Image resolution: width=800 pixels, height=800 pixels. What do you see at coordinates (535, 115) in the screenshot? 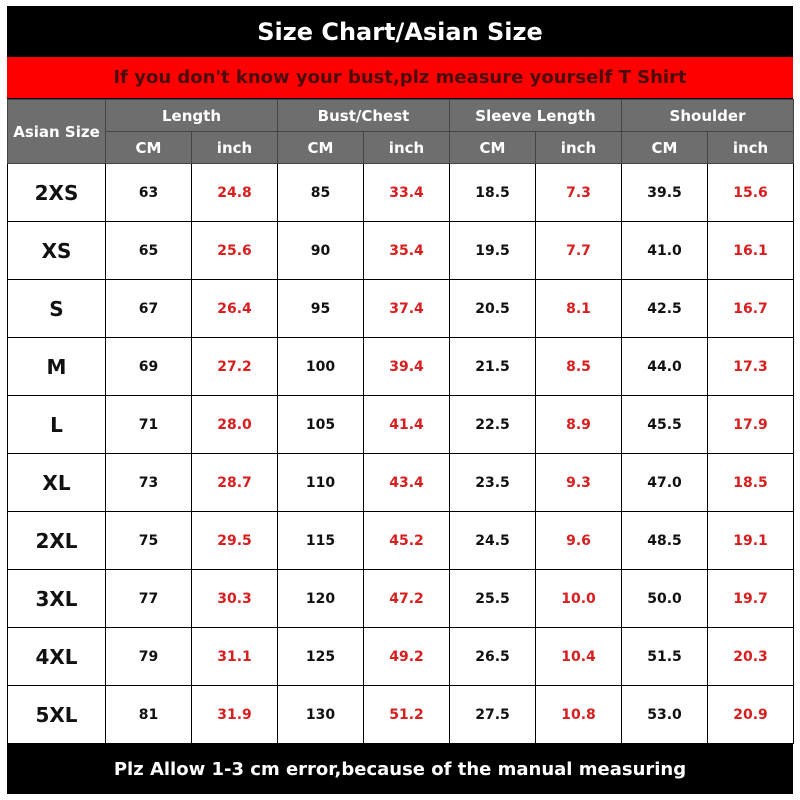
I see `header-group: Sleeve Length` at bounding box center [535, 115].